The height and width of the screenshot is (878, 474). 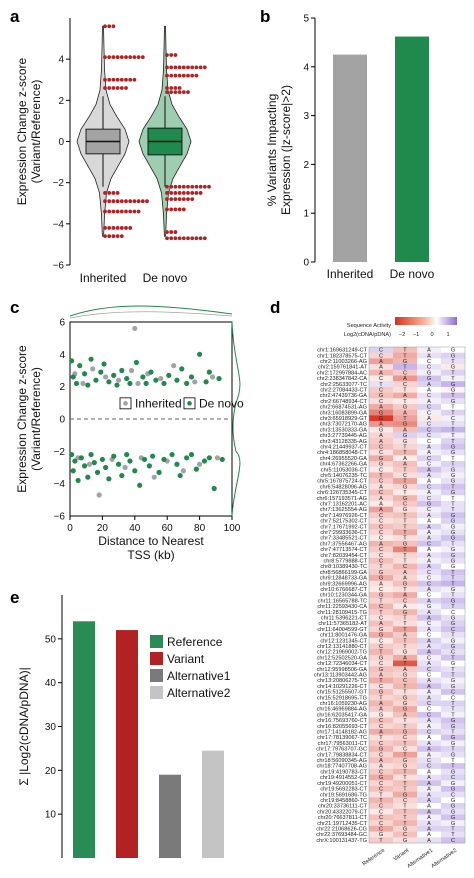 I want to click on y-tick-label: 1, so click(x=306, y=214).